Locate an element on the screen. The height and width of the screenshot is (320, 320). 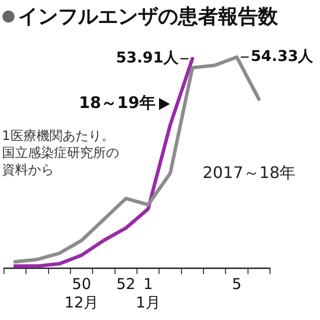
x-tick-label: 5 is located at coordinates (237, 283).